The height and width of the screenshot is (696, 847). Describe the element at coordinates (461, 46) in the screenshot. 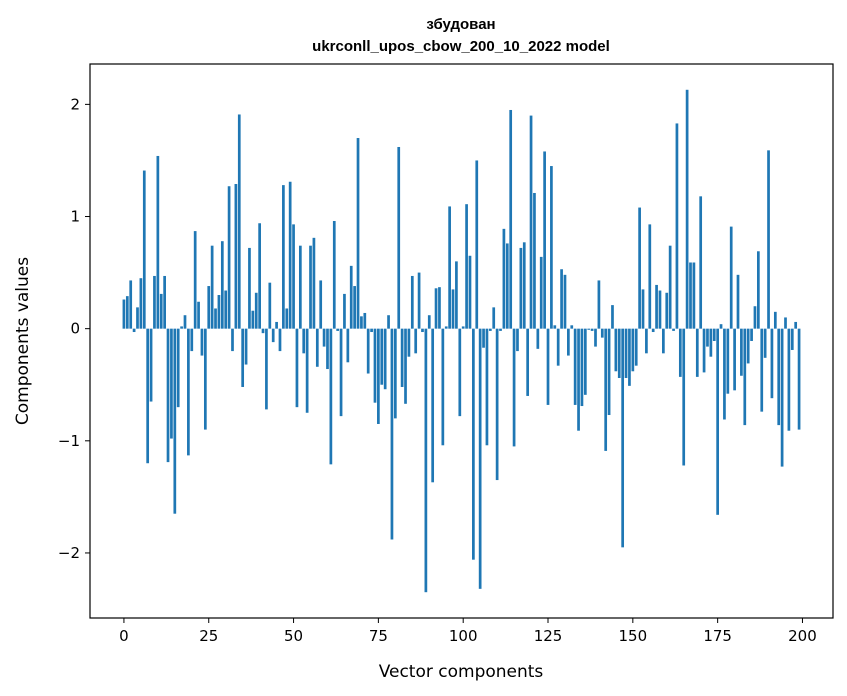

I see `chart-subtitle: ukrconll_upos_cbow_200_10_2022 model` at that location.